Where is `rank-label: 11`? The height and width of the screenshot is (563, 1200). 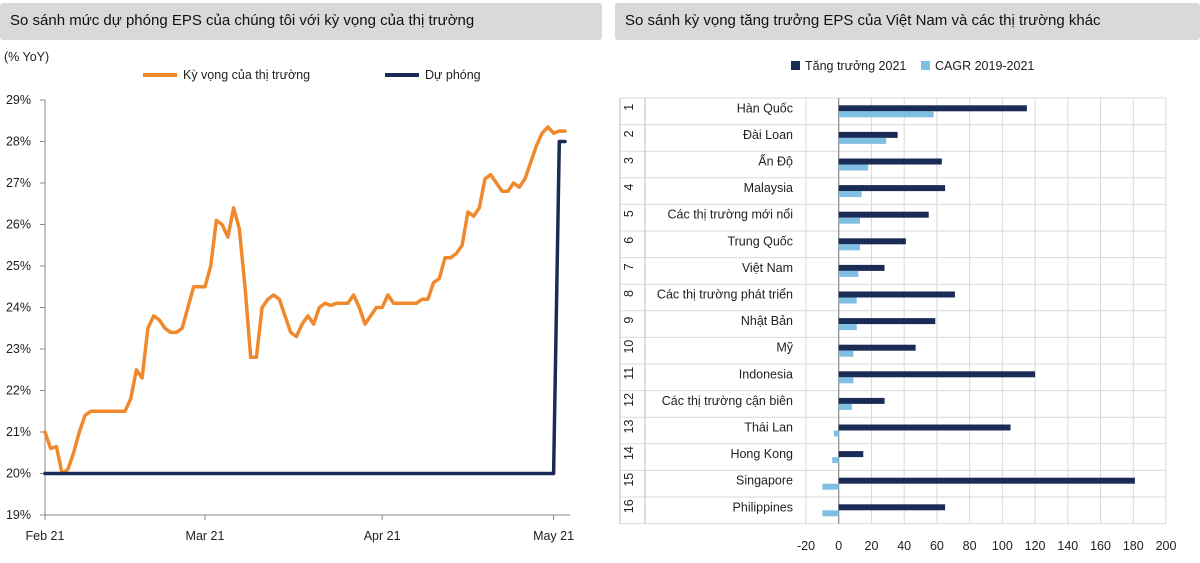 rank-label: 11 is located at coordinates (629, 373).